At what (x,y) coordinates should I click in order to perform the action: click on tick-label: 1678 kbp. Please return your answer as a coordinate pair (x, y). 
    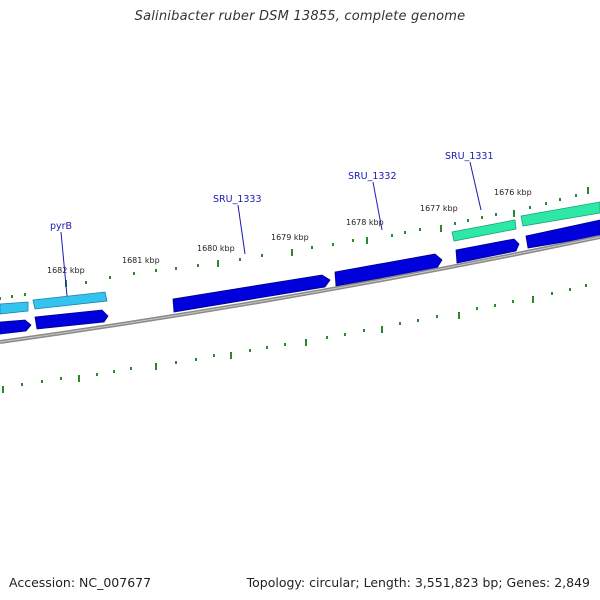
    Looking at the image, I should click on (365, 222).